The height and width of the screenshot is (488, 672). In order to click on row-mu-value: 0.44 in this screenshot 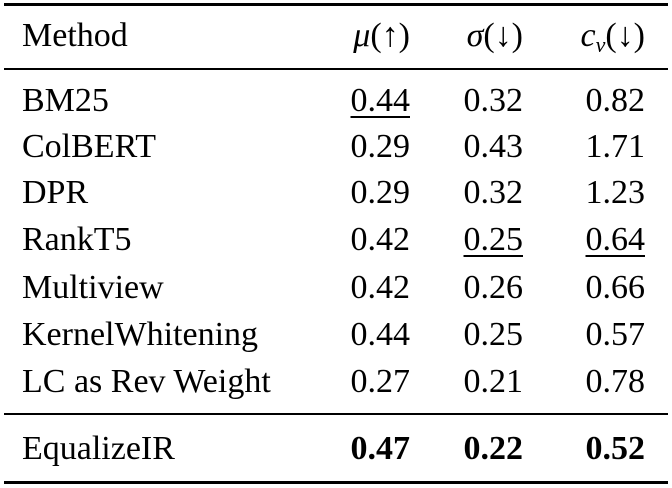, I will do `click(380, 100)`.